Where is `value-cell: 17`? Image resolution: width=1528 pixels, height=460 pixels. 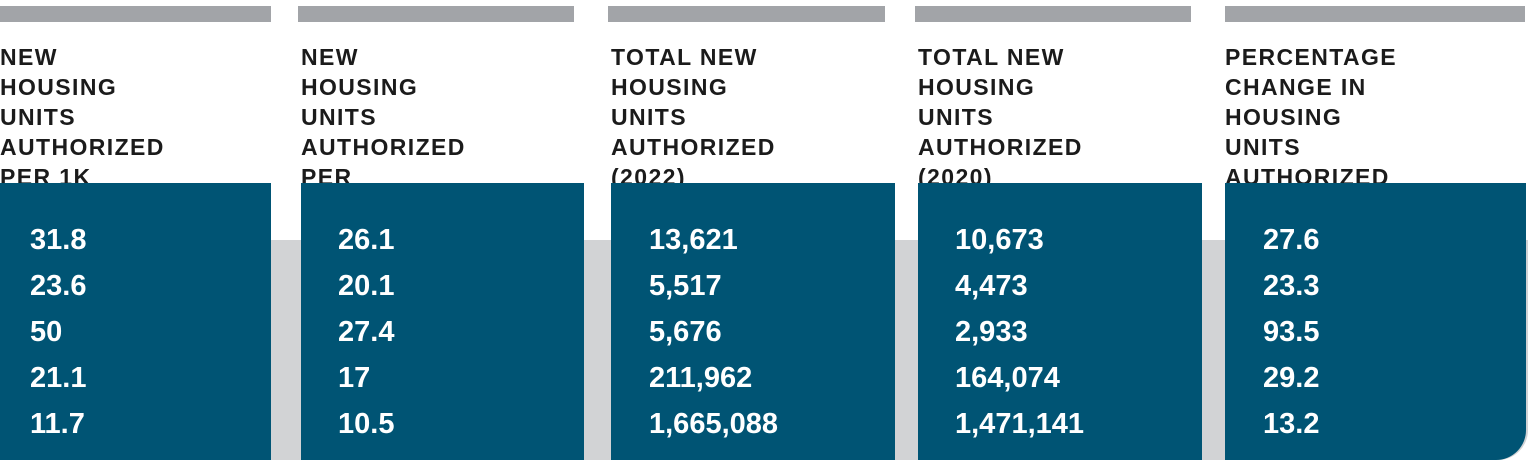 value-cell: 17 is located at coordinates (354, 378).